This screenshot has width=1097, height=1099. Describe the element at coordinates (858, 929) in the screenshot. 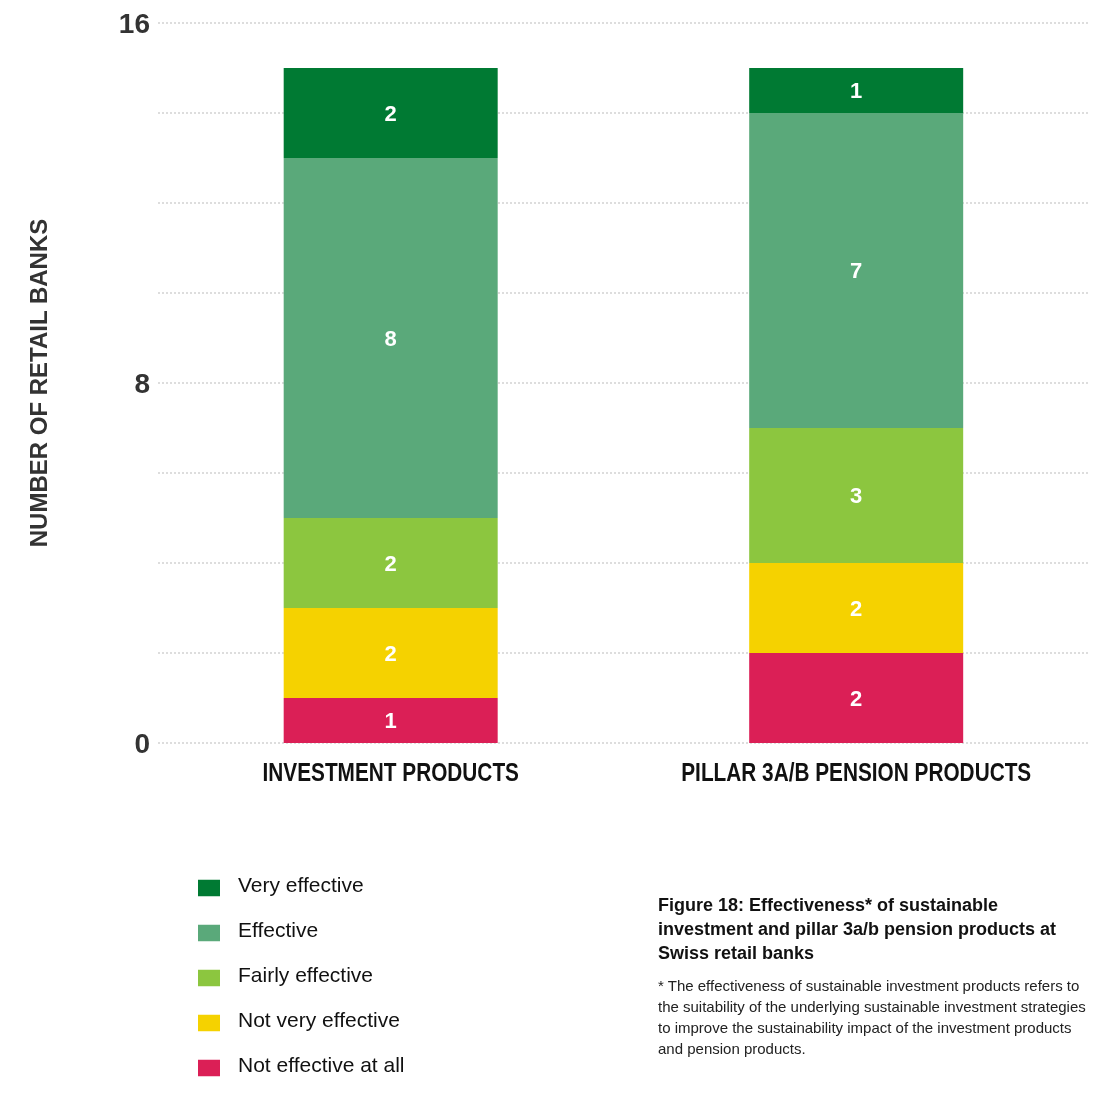

I see `text: Figure 18: Effectiveness* of sustainable investment and pillar 3a/b pension products at Swiss retail banks` at that location.